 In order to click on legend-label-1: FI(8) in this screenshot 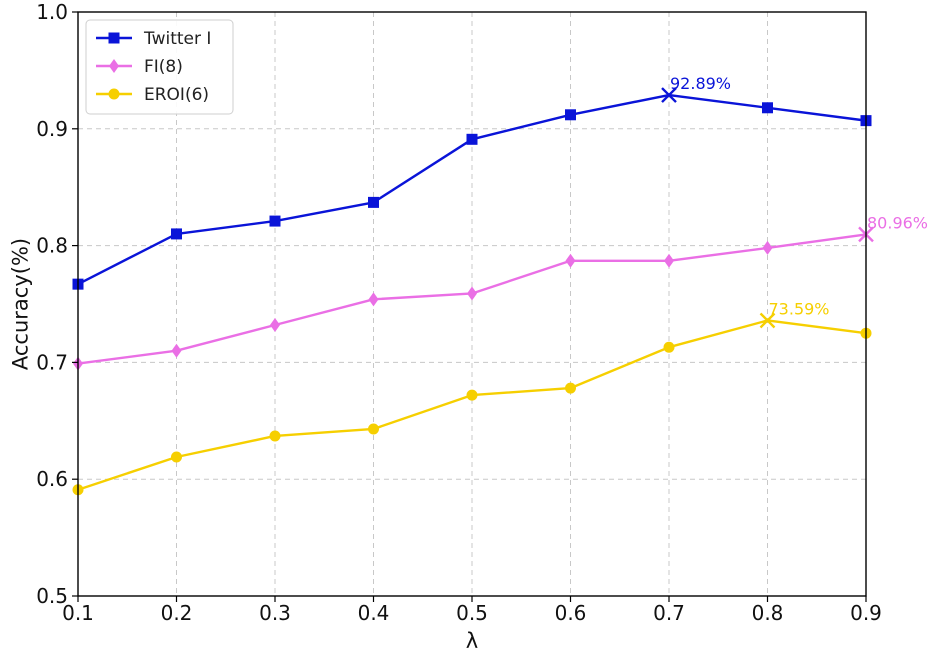, I will do `click(163, 67)`.